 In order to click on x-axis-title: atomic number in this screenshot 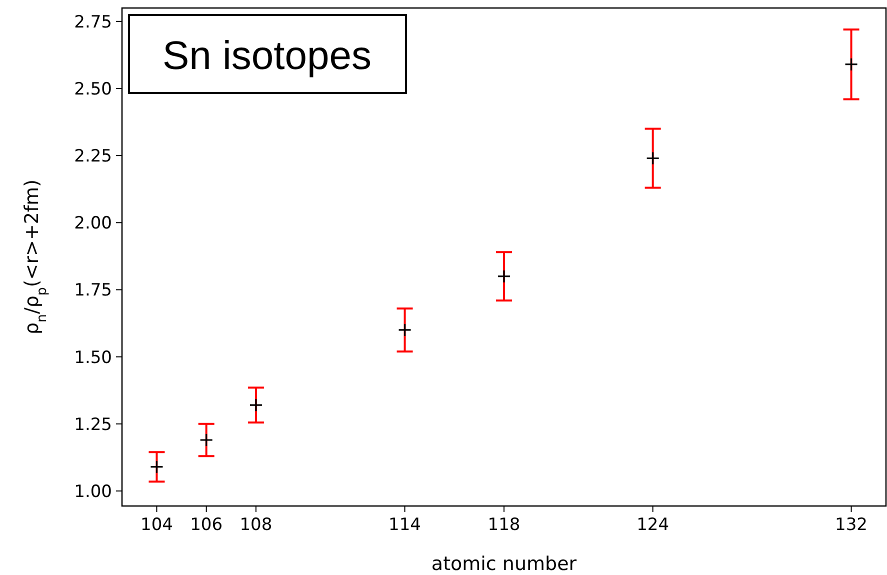, I will do `click(504, 564)`.